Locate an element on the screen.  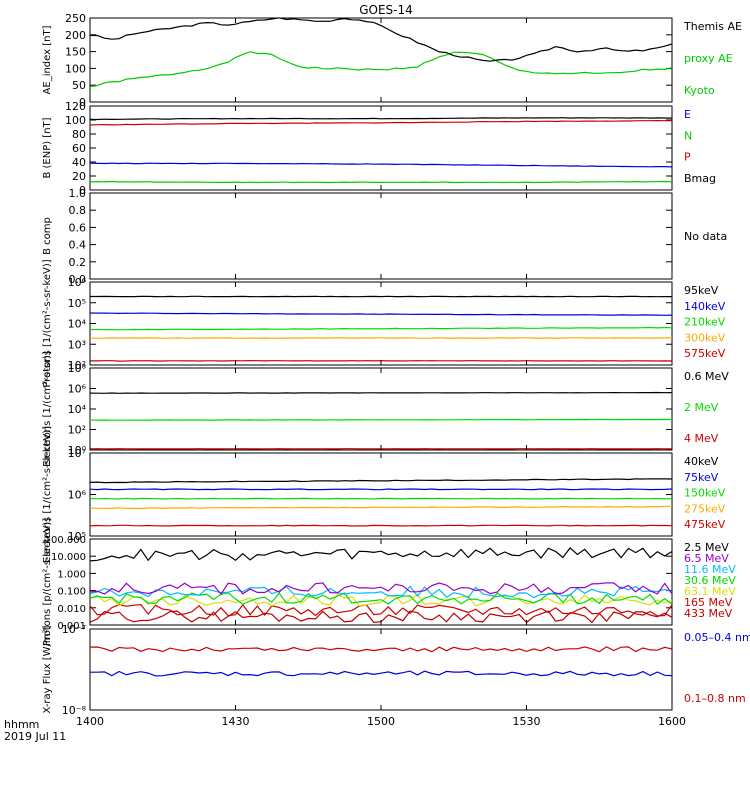
legend-label: 0.1–0.8 nm is located at coordinates (715, 698).